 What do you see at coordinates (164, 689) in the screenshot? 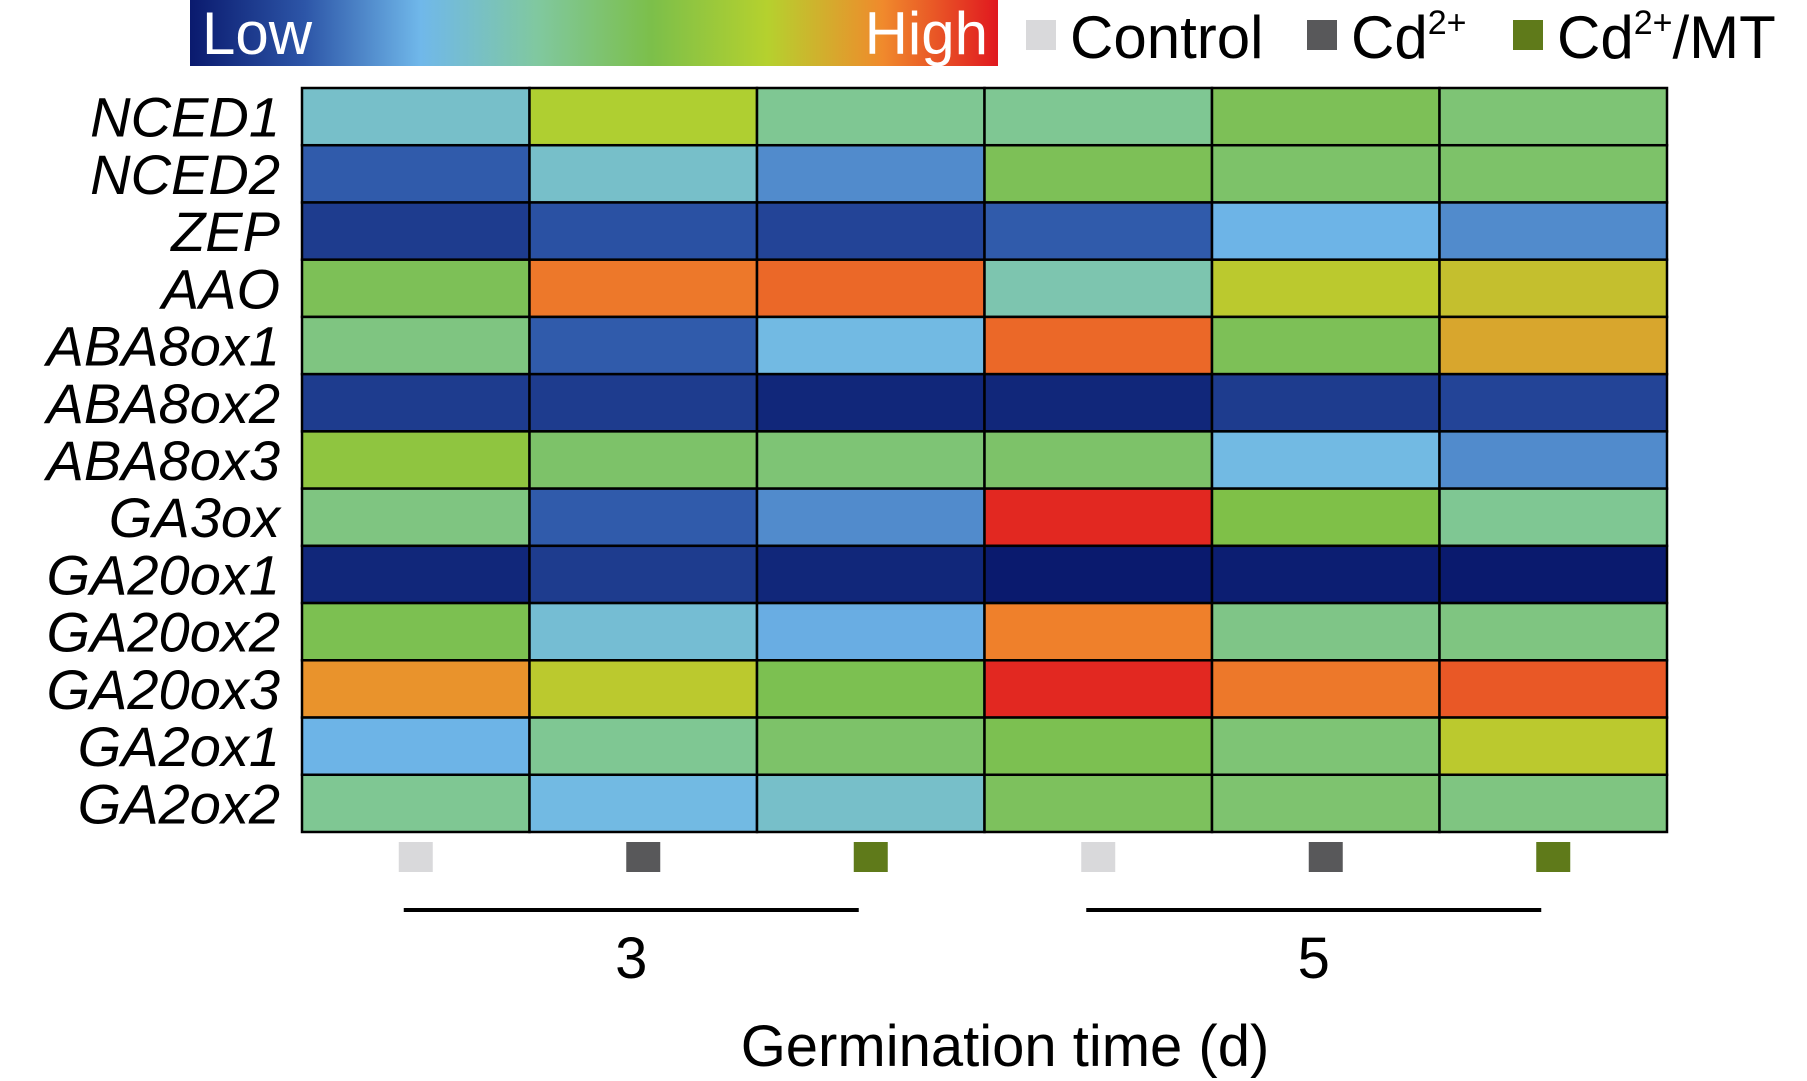
I see `gene-label: GA20ox3` at bounding box center [164, 689].